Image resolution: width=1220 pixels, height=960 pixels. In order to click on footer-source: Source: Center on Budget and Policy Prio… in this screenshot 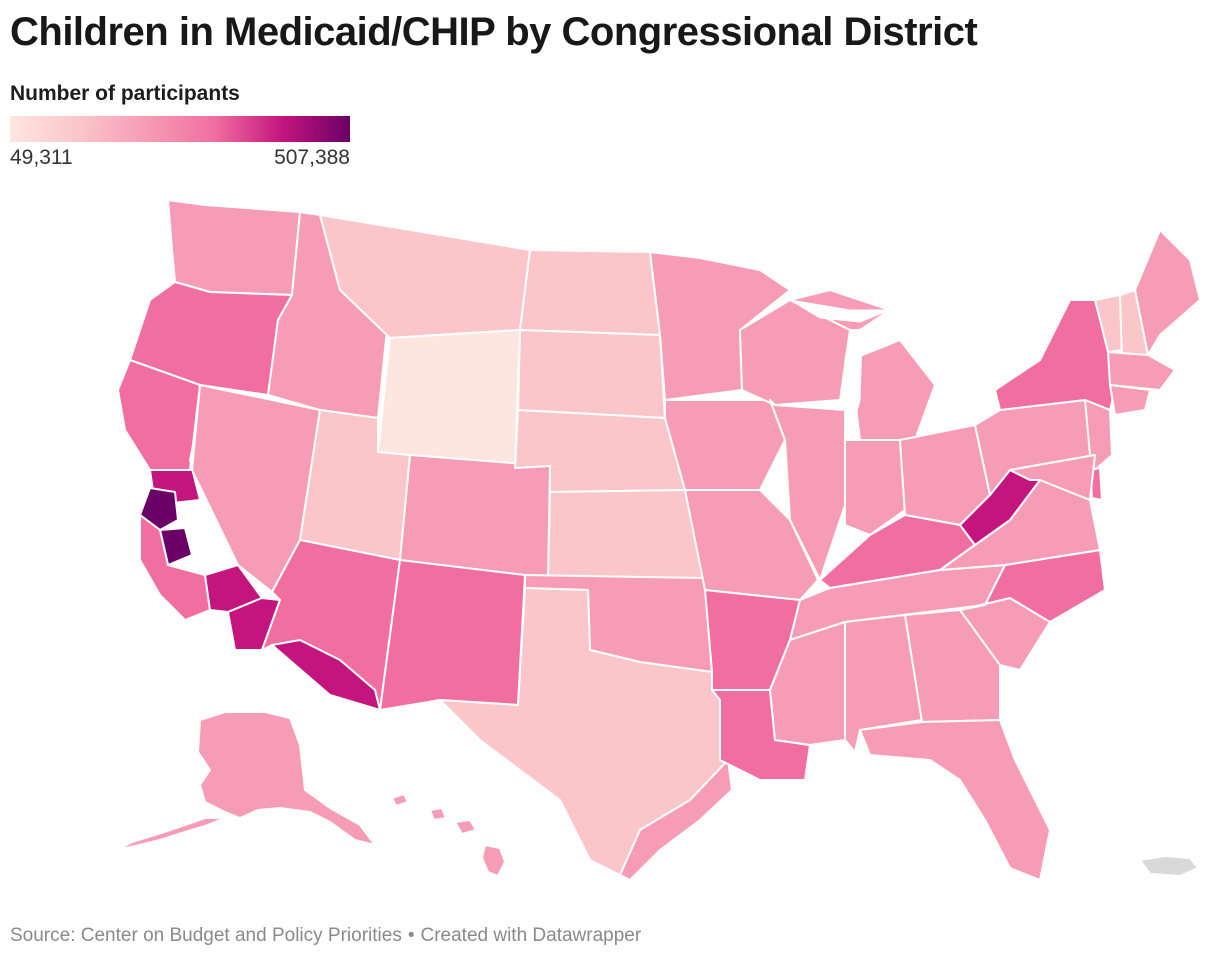, I will do `click(325, 936)`.